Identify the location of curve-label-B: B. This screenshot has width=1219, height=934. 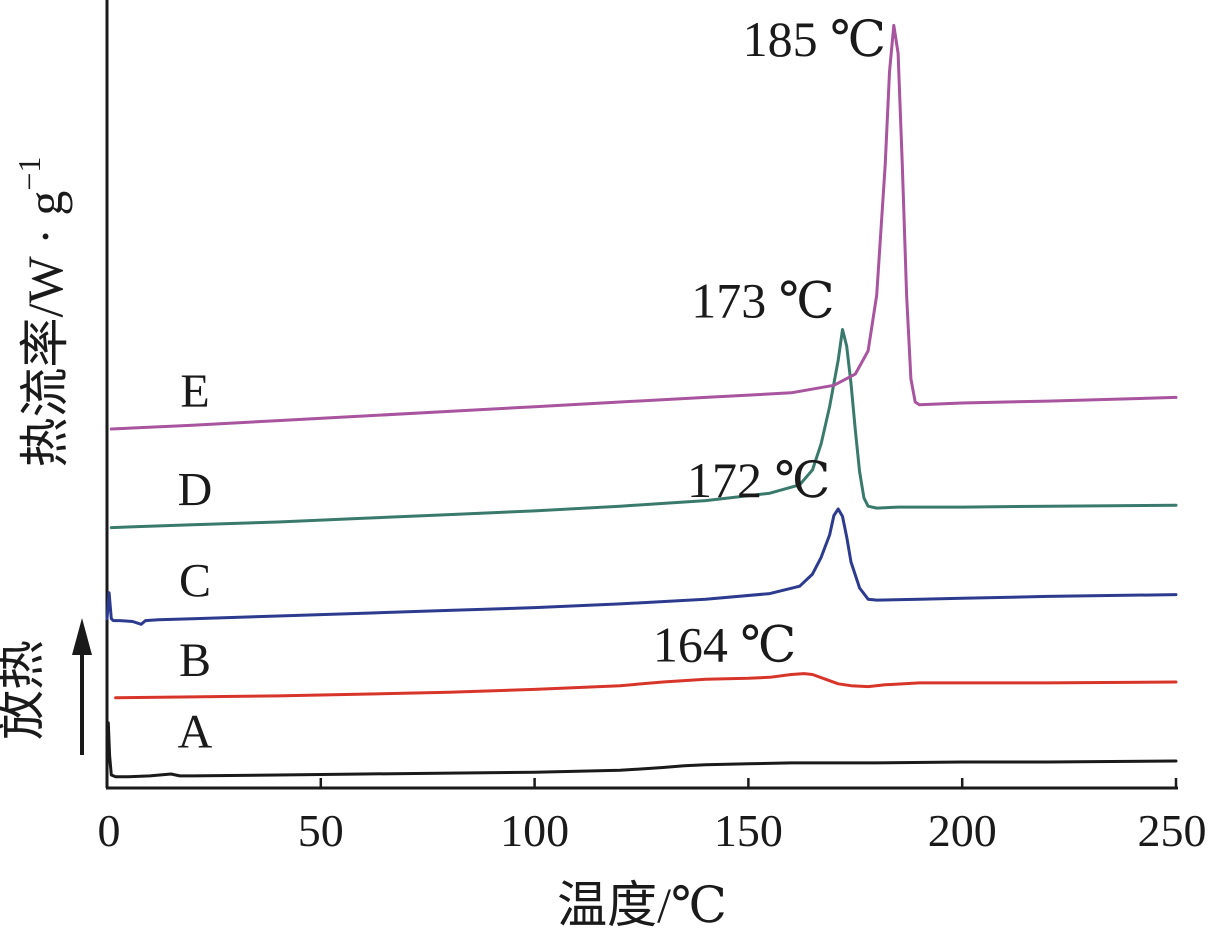
(195, 660).